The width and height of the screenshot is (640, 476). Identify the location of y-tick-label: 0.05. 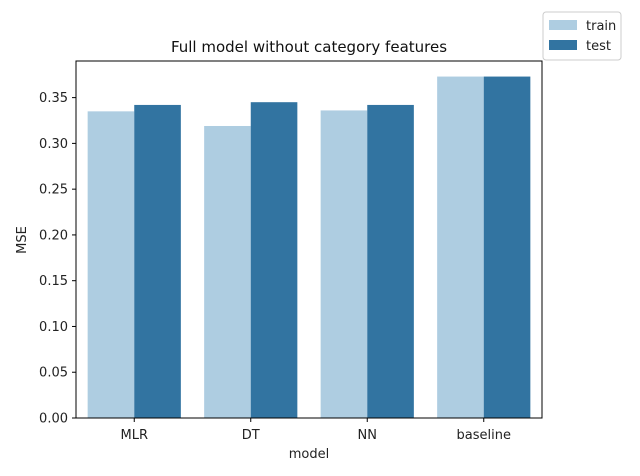
(53, 373).